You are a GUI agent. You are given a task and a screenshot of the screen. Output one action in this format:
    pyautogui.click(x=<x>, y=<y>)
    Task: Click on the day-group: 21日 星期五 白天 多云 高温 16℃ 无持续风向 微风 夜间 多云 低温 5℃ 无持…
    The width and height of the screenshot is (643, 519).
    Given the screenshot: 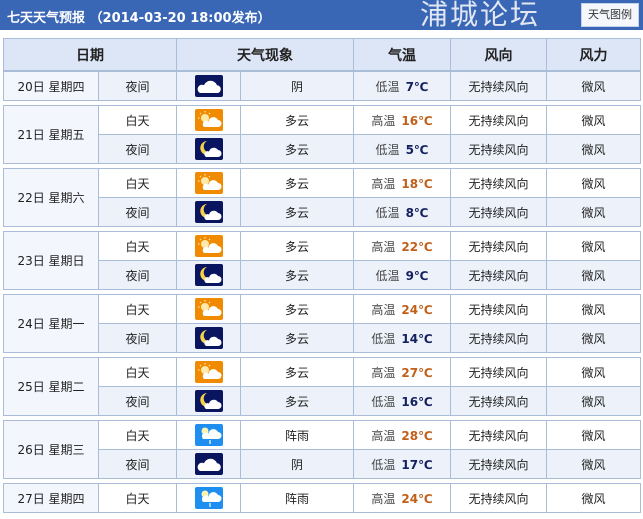 What is the action you would take?
    pyautogui.click(x=322, y=134)
    